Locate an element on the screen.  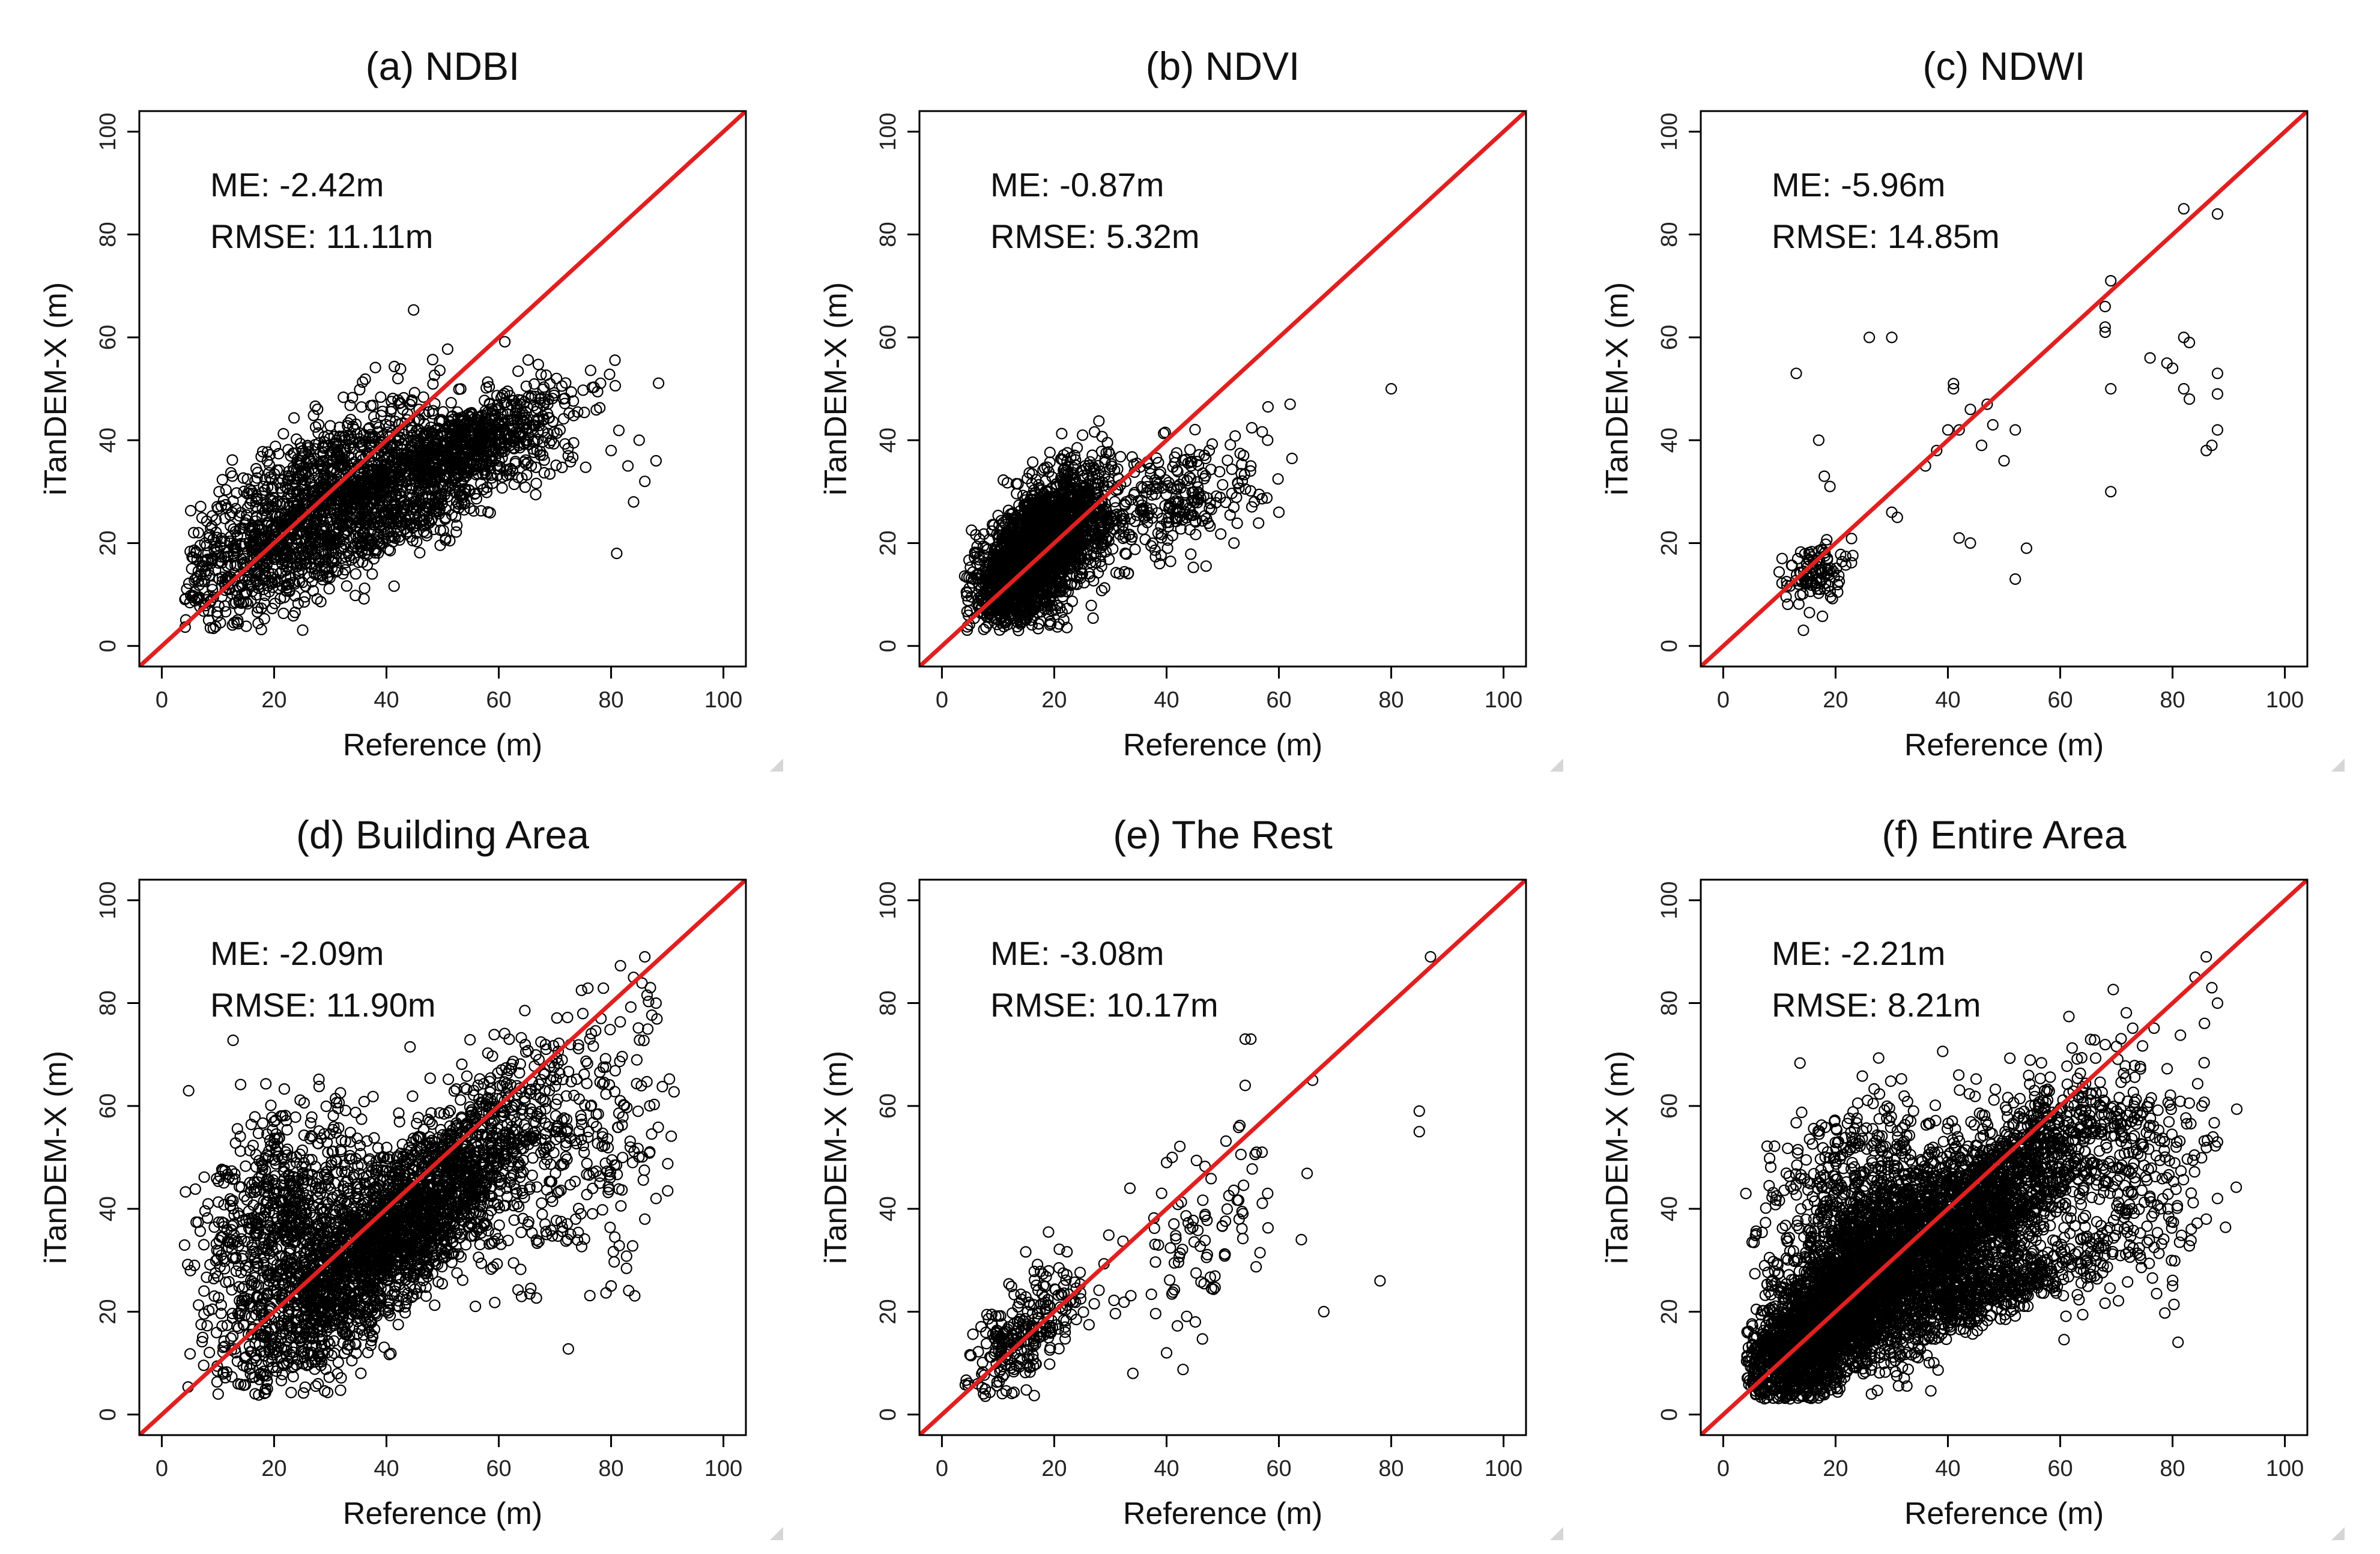
y-tick-label: 0 is located at coordinates (108, 645).